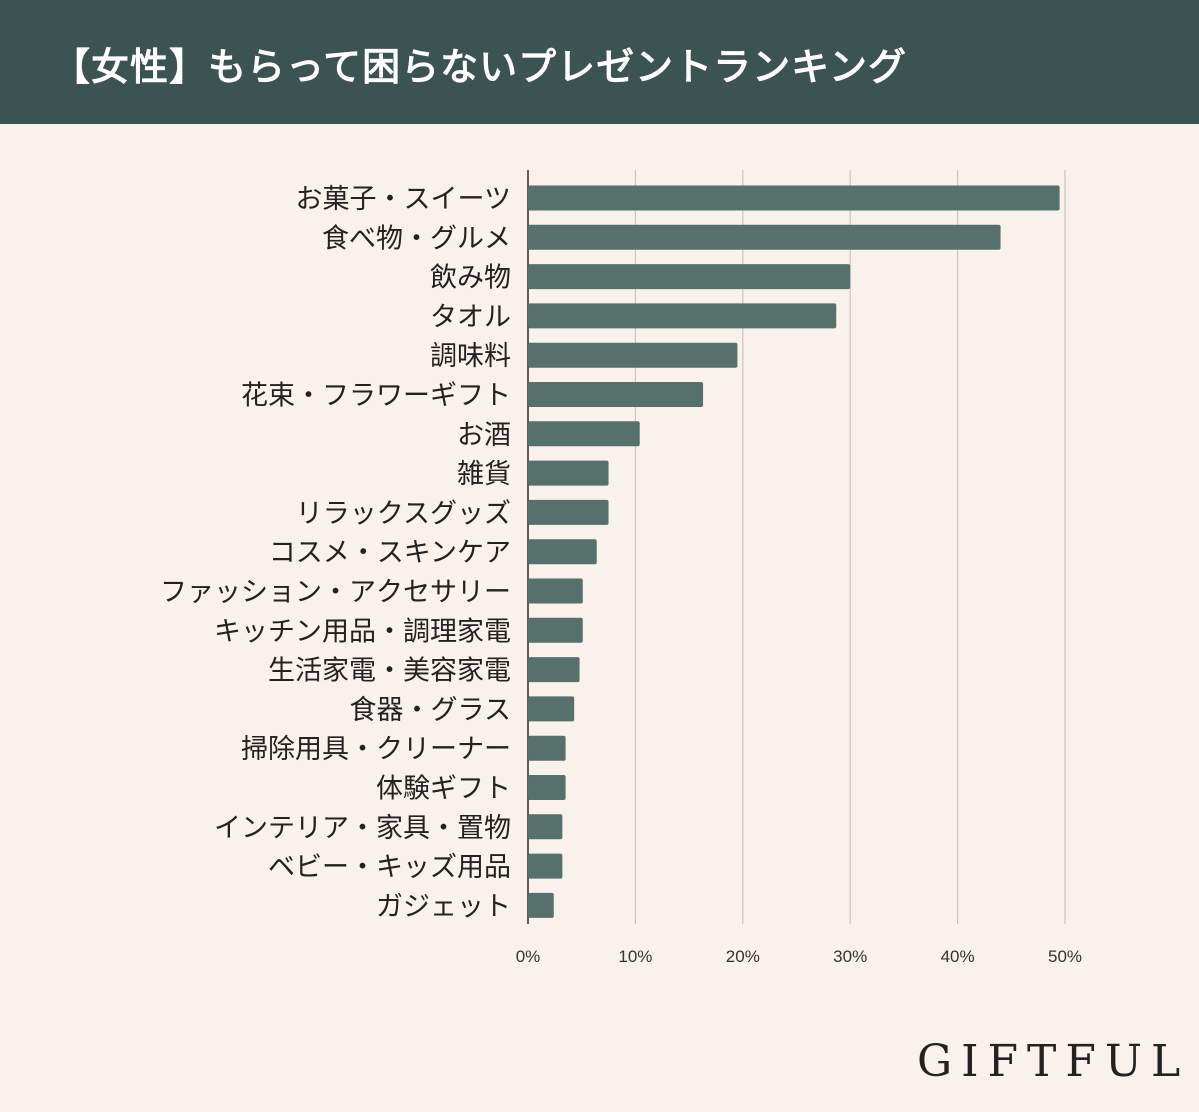  I want to click on category-label: 掃除用具・クリーナー, so click(376, 749).